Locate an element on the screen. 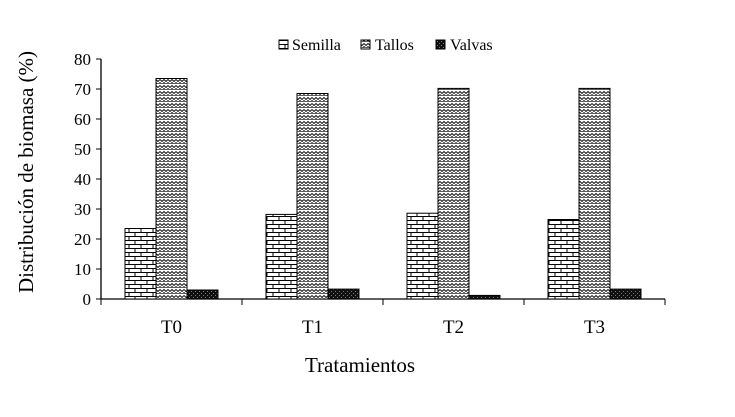 This screenshot has height=417, width=735. x-axis-title: Tratamientos is located at coordinates (360, 365).